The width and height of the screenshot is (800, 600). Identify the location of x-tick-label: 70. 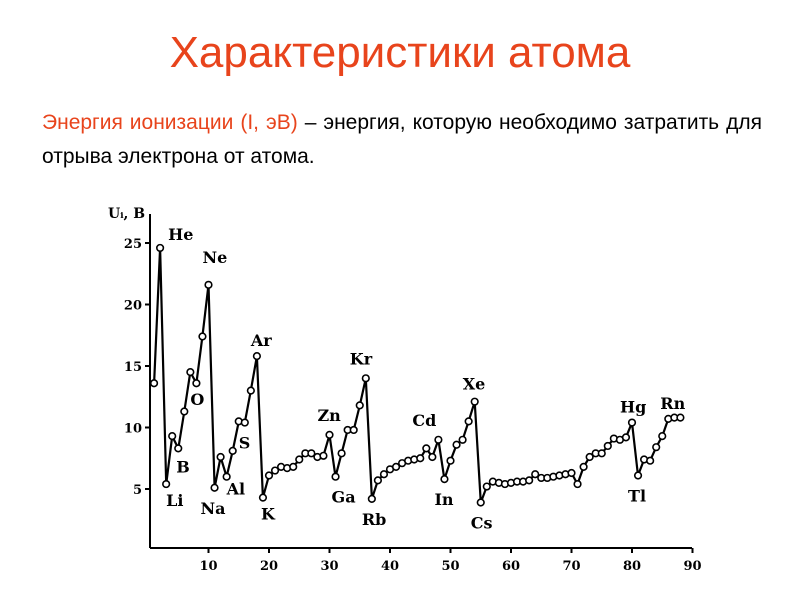
(571, 566).